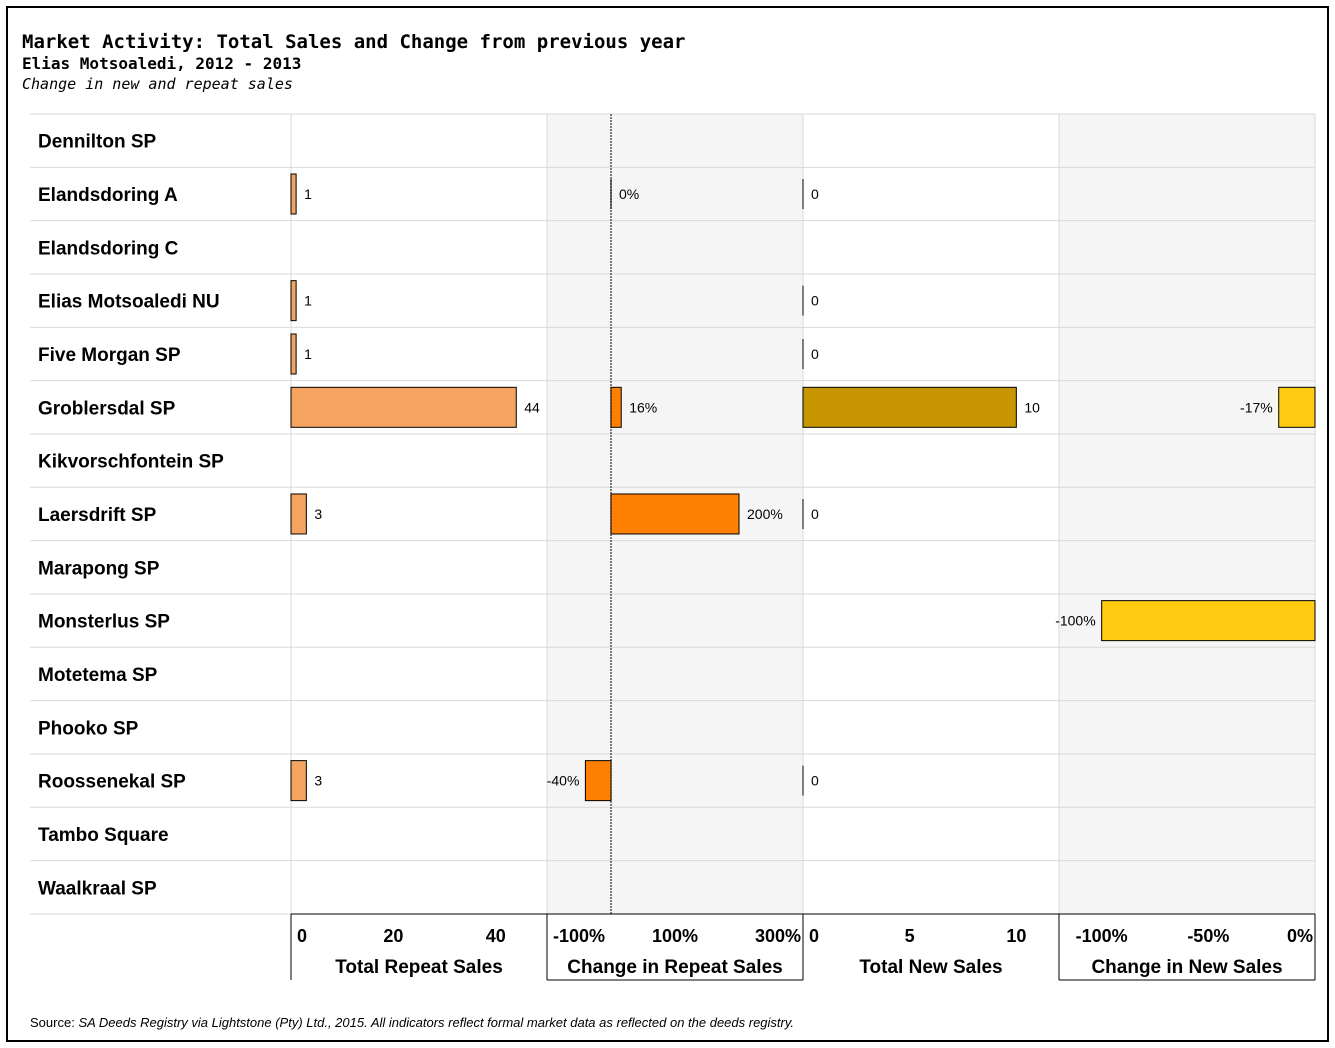  What do you see at coordinates (563, 781) in the screenshot?
I see `data-label: -40%` at bounding box center [563, 781].